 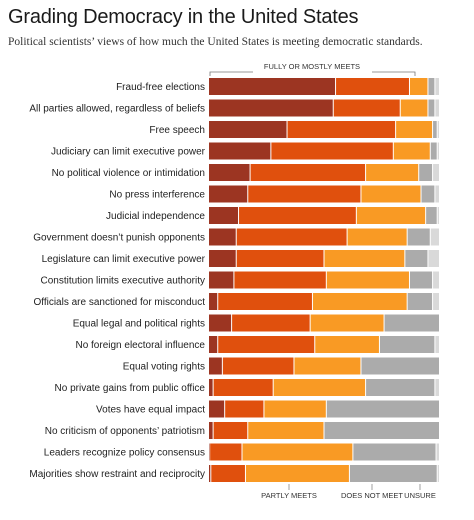 What do you see at coordinates (157, 195) in the screenshot?
I see `category-label: No press interference` at bounding box center [157, 195].